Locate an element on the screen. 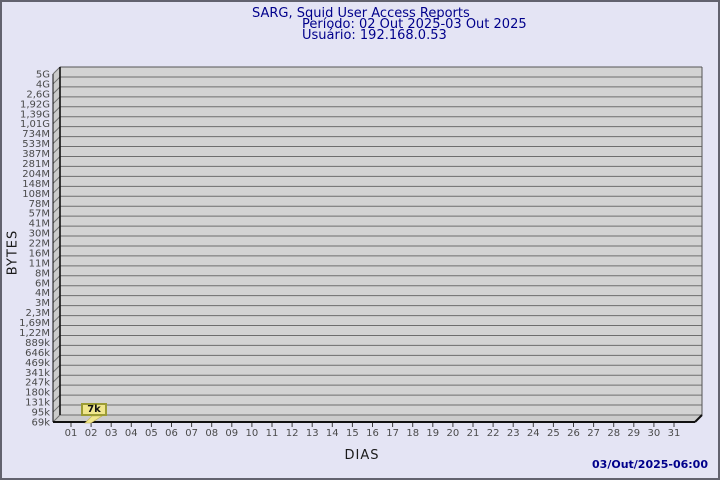  x-tick-label: 16 is located at coordinates (372, 433).